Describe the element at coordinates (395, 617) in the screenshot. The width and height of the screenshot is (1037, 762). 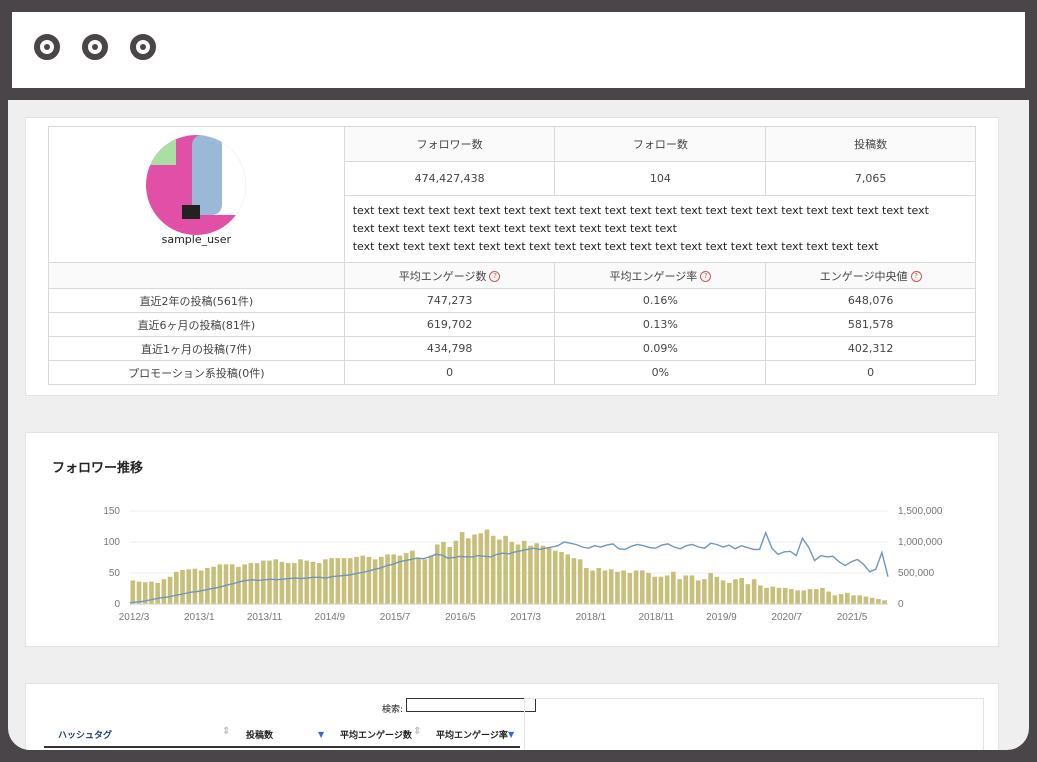
I see `x-tick-label: 2015/7` at that location.